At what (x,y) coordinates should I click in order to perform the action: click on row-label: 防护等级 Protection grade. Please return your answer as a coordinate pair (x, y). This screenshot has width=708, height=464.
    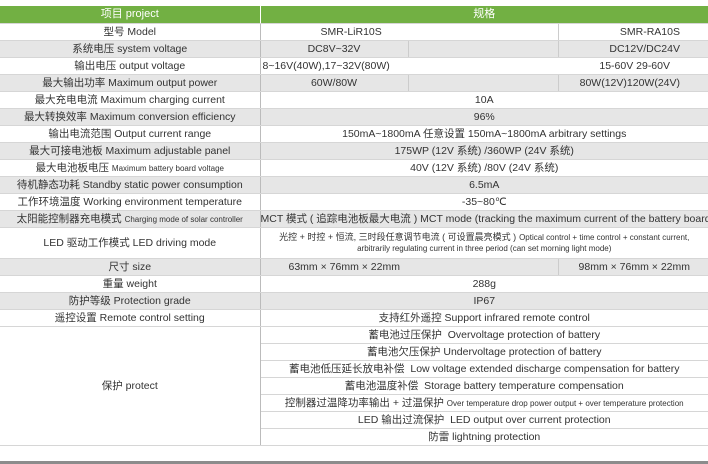
    Looking at the image, I should click on (130, 301).